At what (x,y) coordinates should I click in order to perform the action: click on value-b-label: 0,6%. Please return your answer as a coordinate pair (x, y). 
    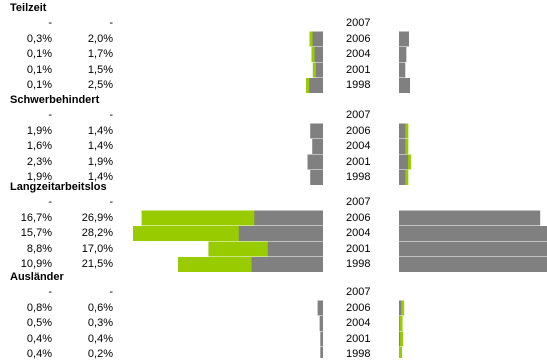
    Looking at the image, I should click on (100, 307).